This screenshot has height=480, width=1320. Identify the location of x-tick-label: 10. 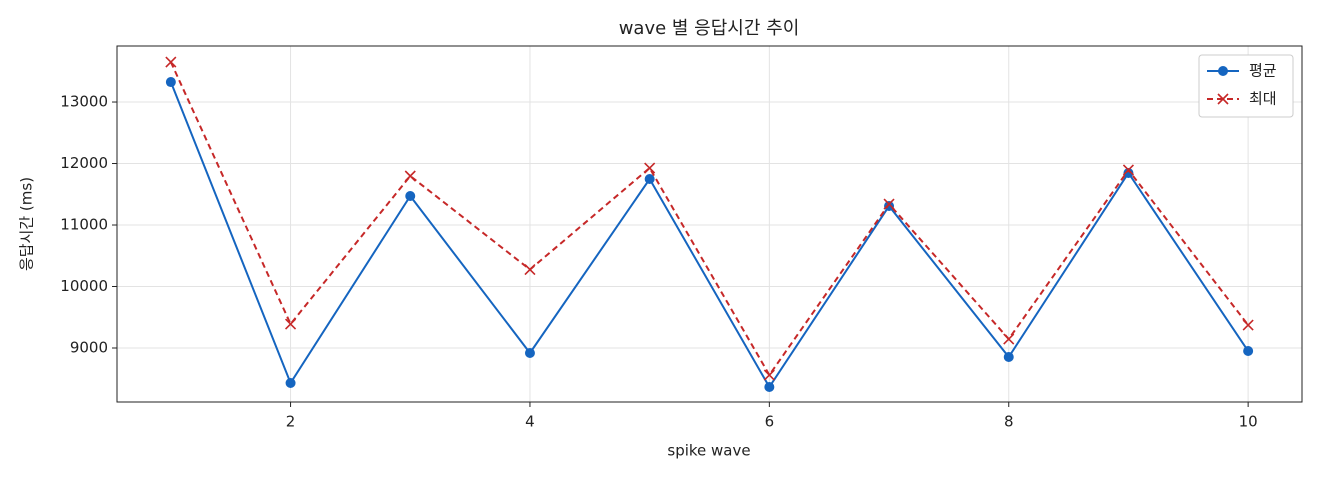
(1248, 422).